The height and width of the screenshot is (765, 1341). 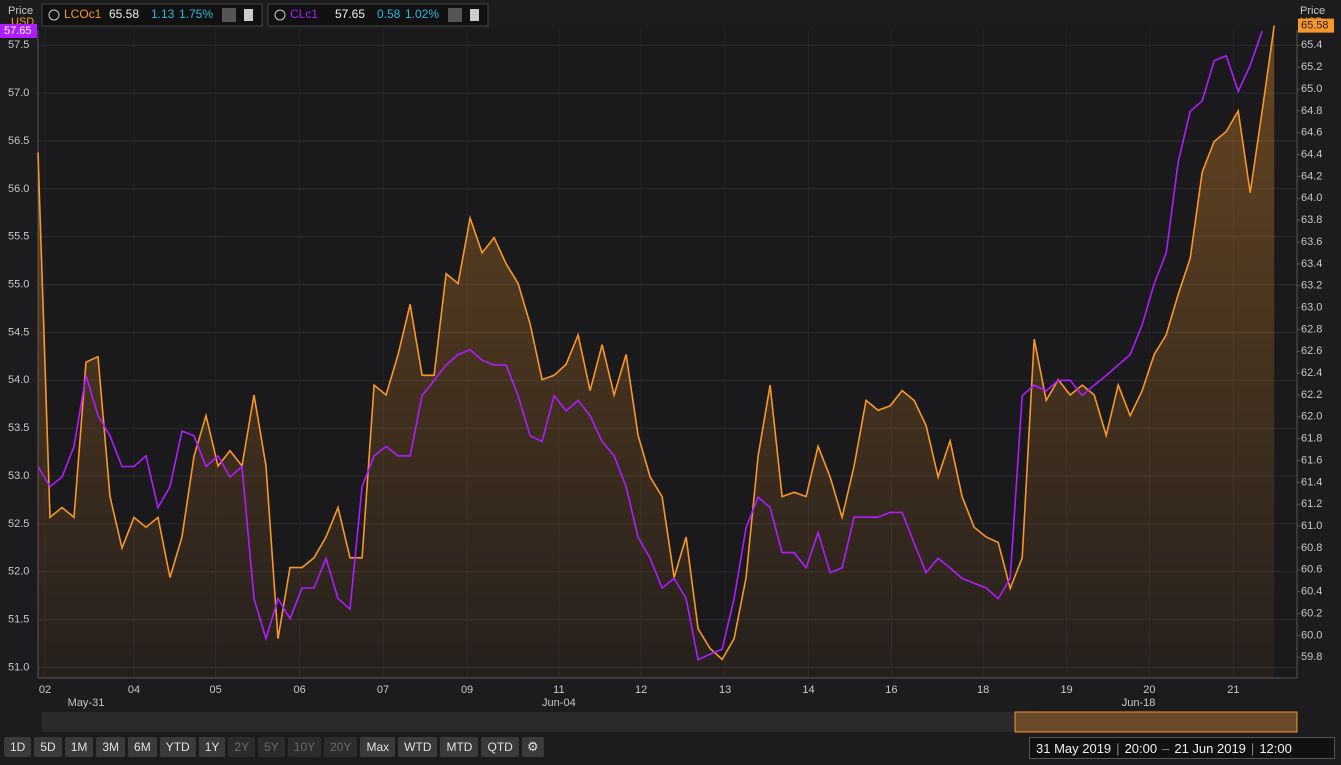 What do you see at coordinates (669, 722) in the screenshot?
I see `navigator` at bounding box center [669, 722].